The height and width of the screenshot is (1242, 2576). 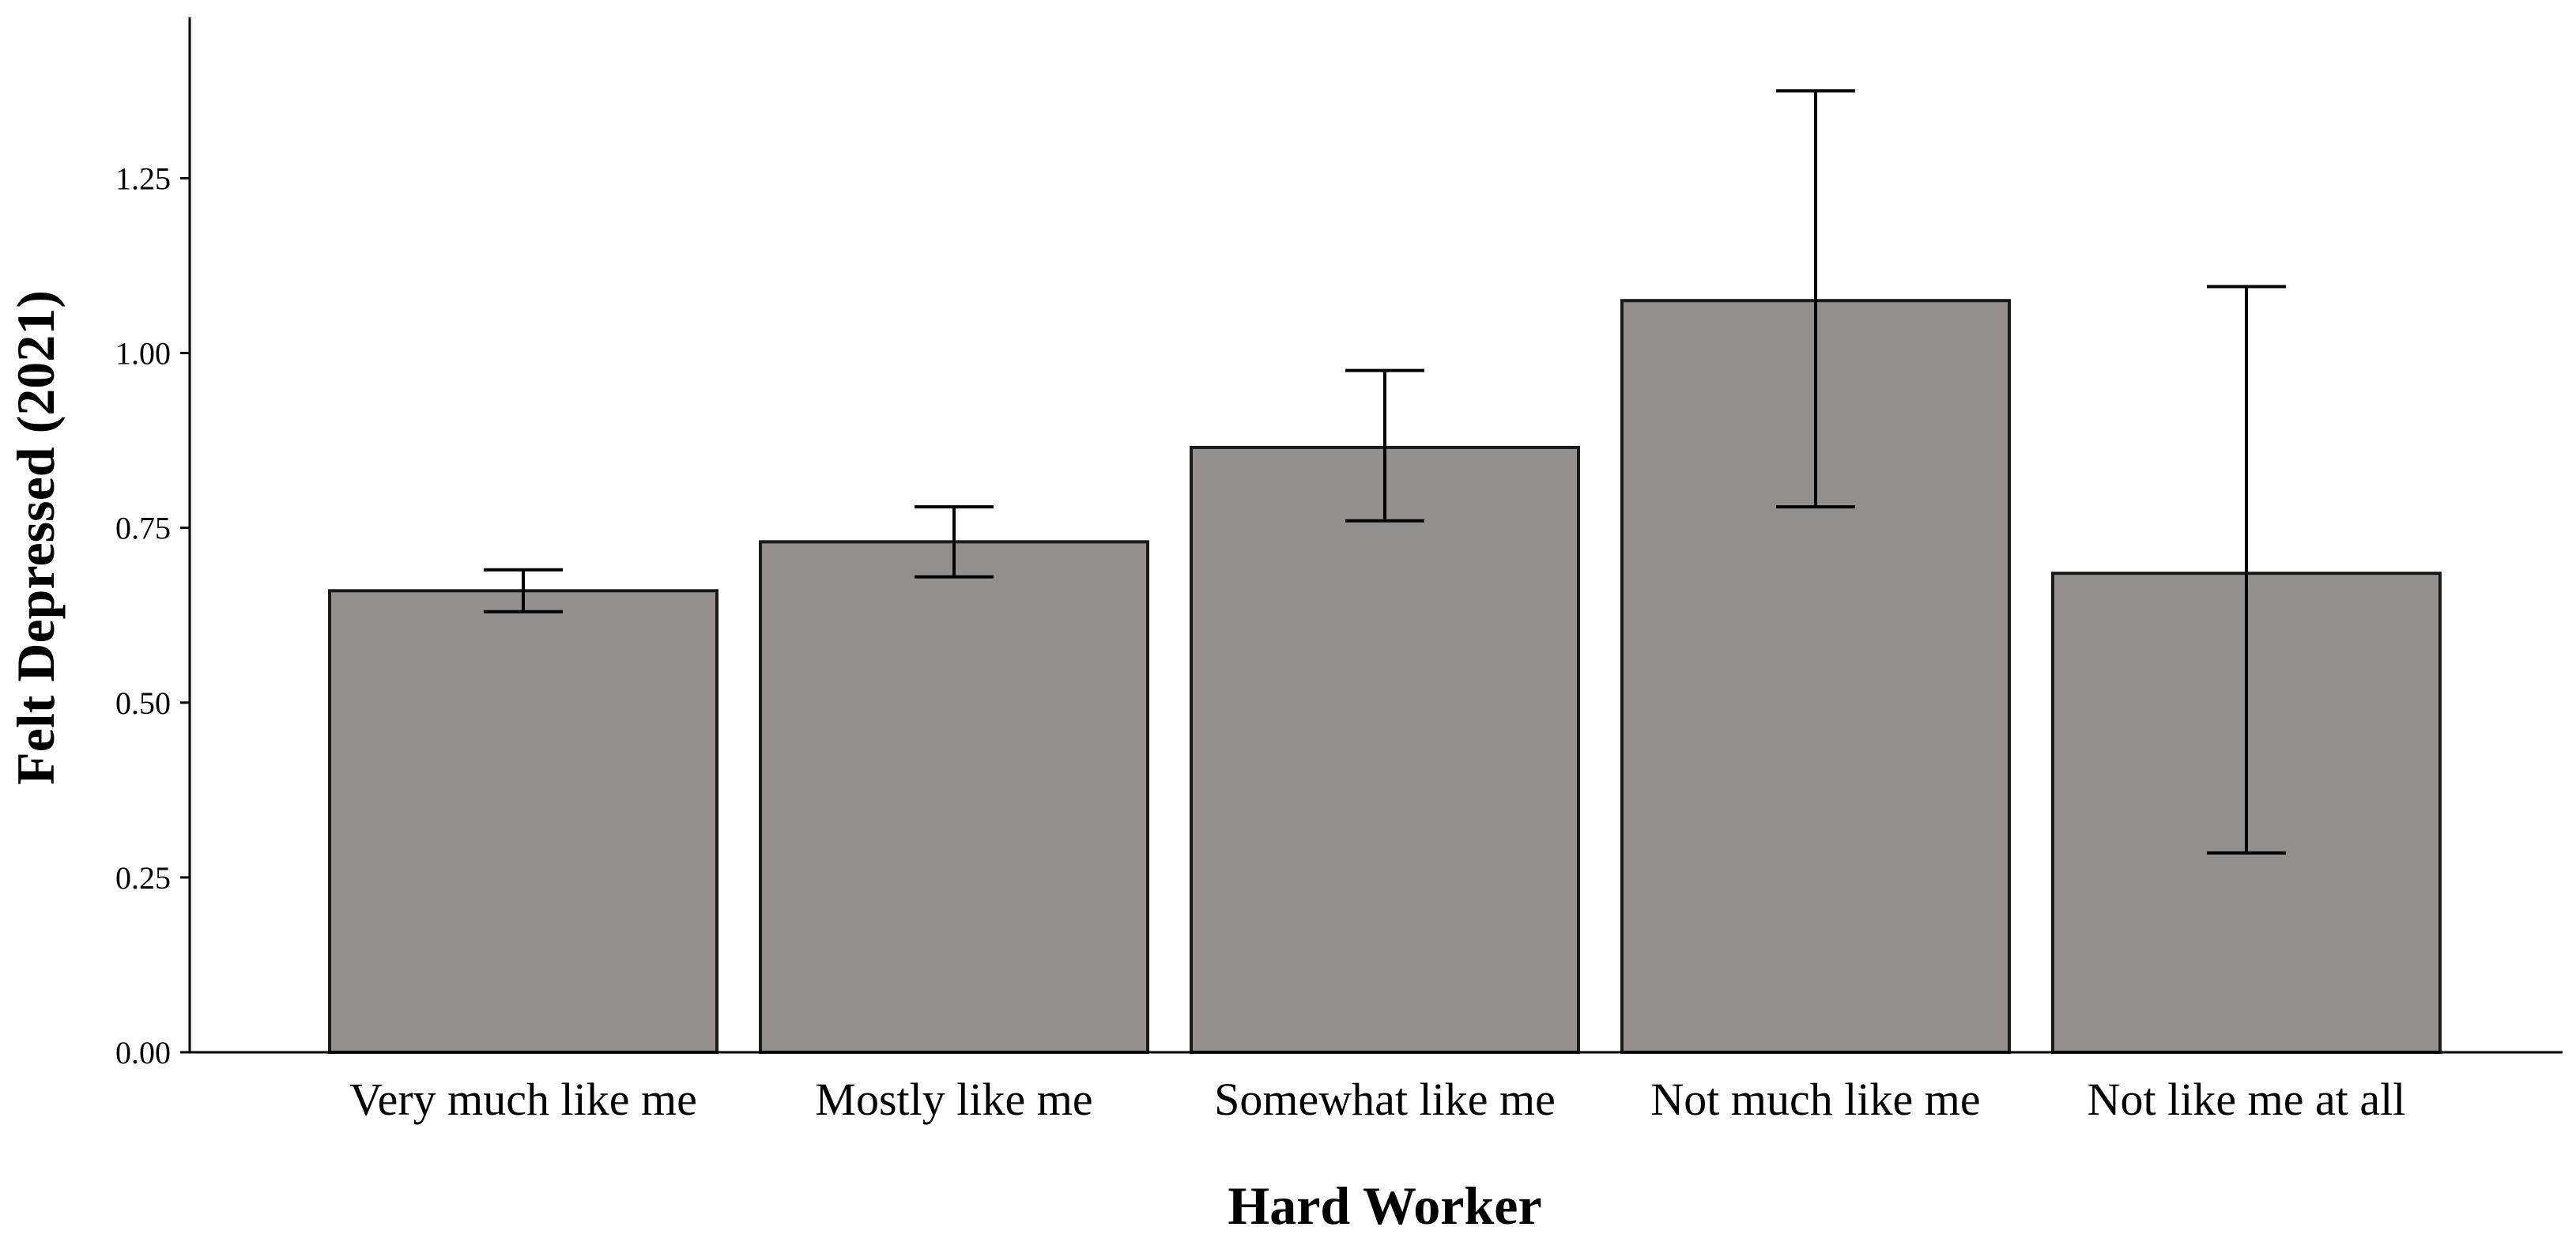 What do you see at coordinates (1384, 1206) in the screenshot?
I see `x-axis-title: Hard Worker` at bounding box center [1384, 1206].